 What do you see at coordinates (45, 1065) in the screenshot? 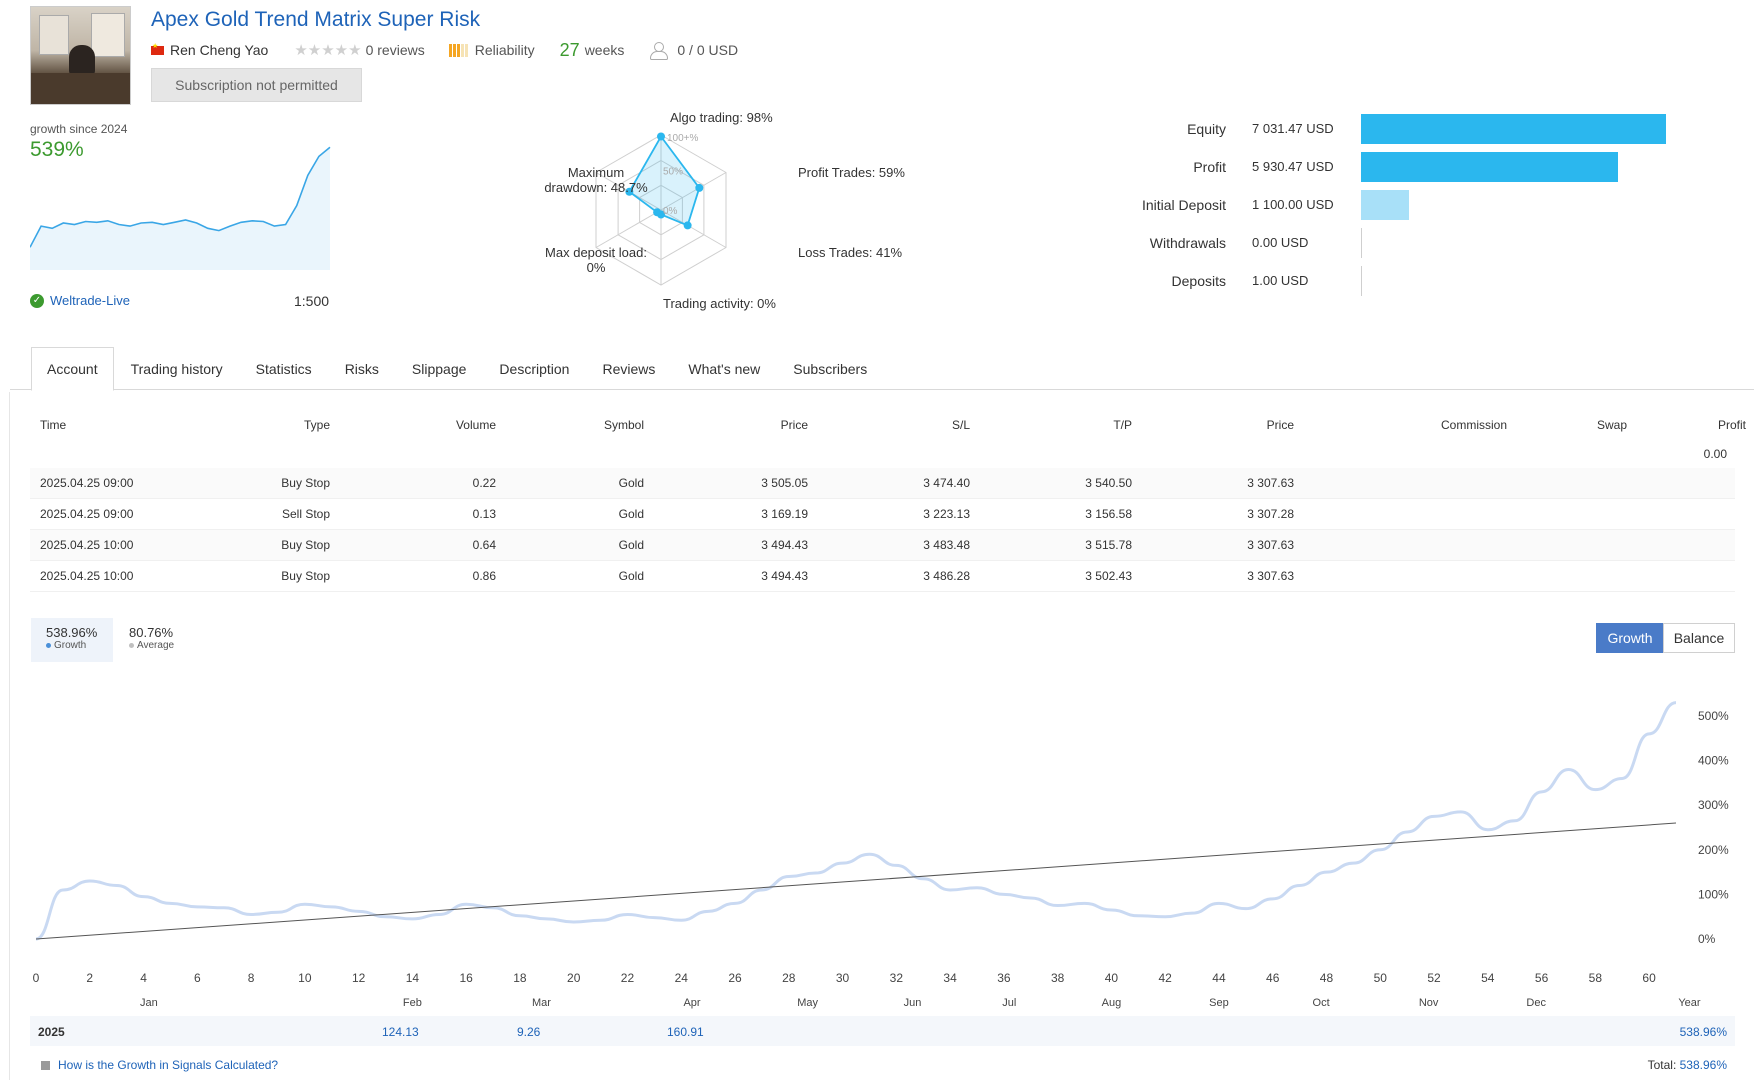
I see `help-icon` at bounding box center [45, 1065].